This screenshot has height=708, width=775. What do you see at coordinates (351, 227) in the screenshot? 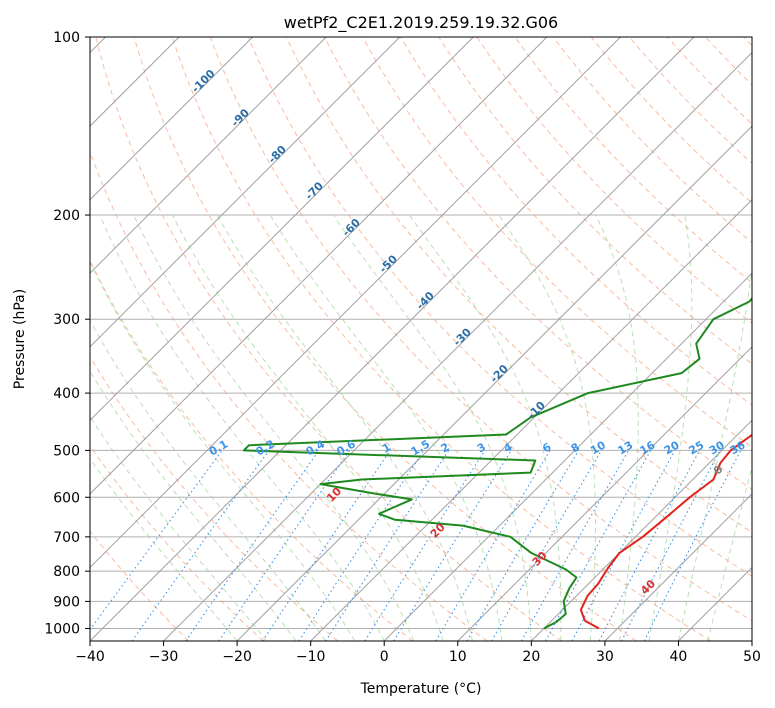
I see `isotherm-label: -60` at bounding box center [351, 227].